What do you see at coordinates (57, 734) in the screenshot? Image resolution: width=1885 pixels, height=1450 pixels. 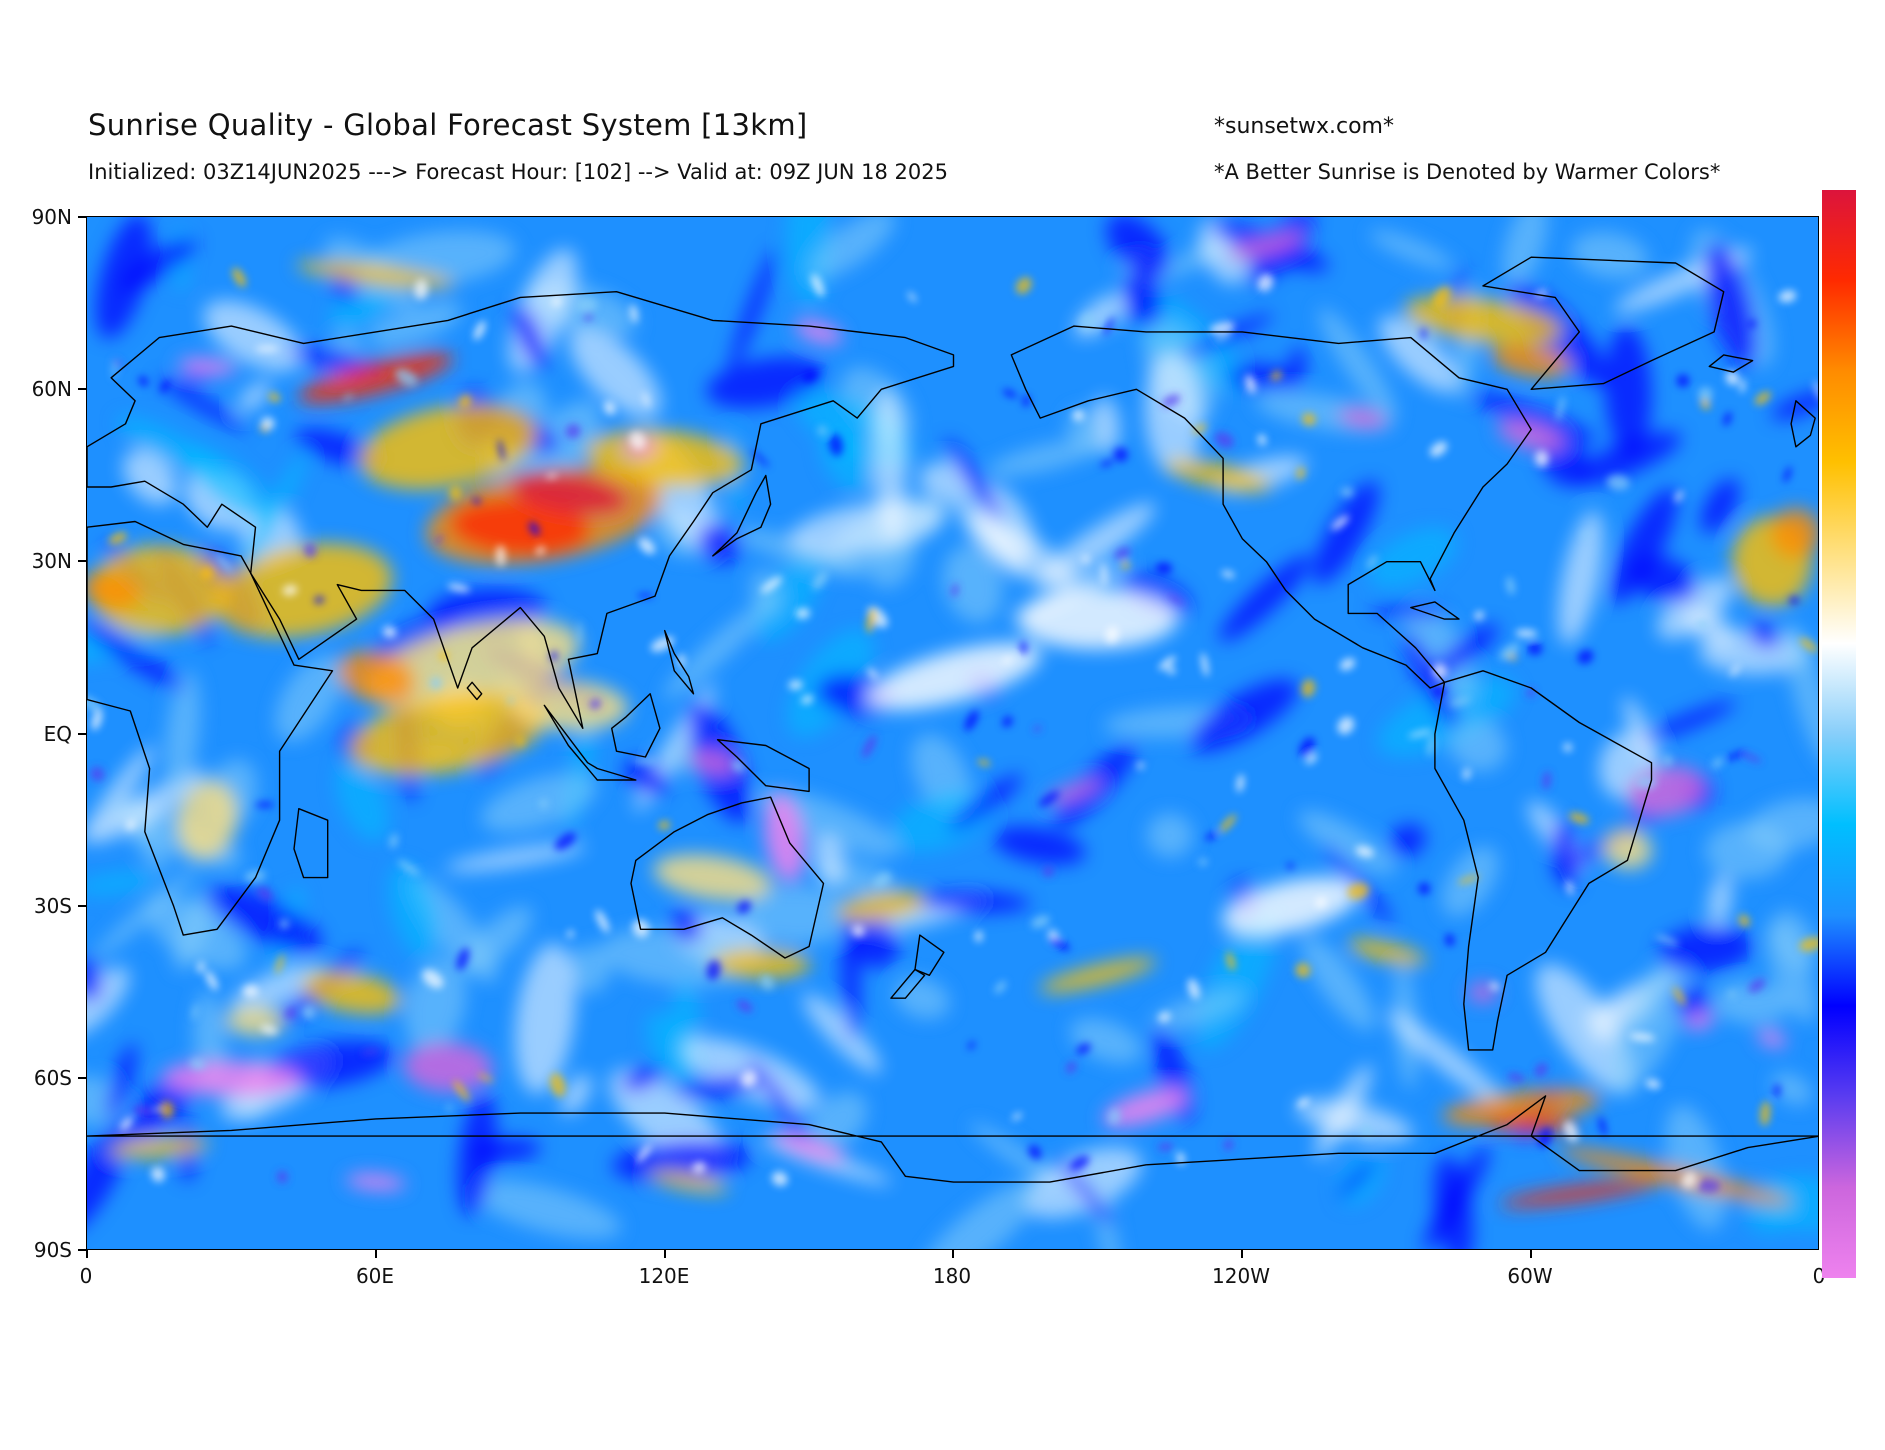 I see `lat-label-eq: EQ` at bounding box center [57, 734].